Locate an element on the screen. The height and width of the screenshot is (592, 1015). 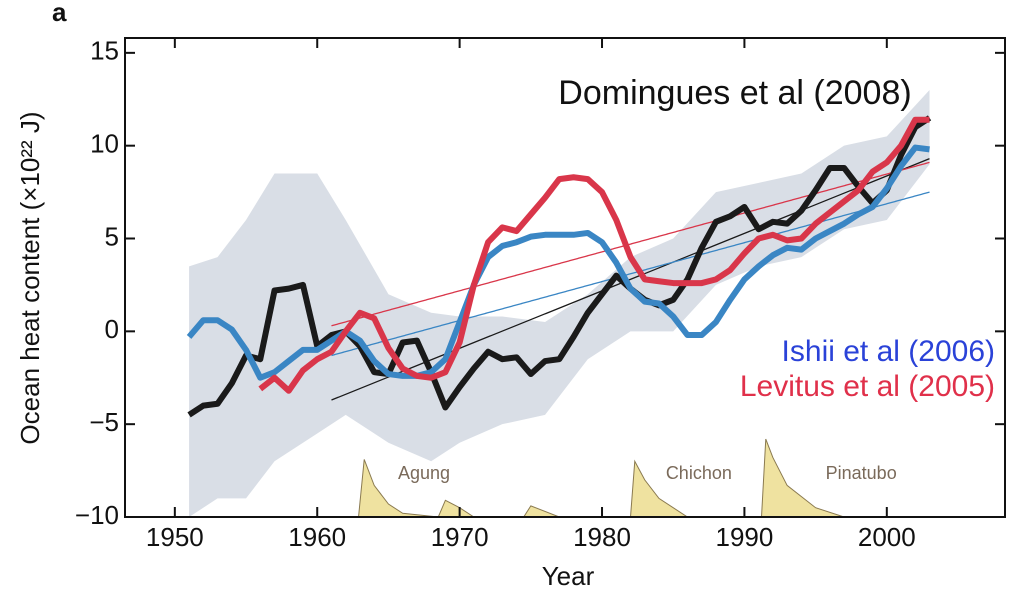
panel-label: a is located at coordinates (59, 13).